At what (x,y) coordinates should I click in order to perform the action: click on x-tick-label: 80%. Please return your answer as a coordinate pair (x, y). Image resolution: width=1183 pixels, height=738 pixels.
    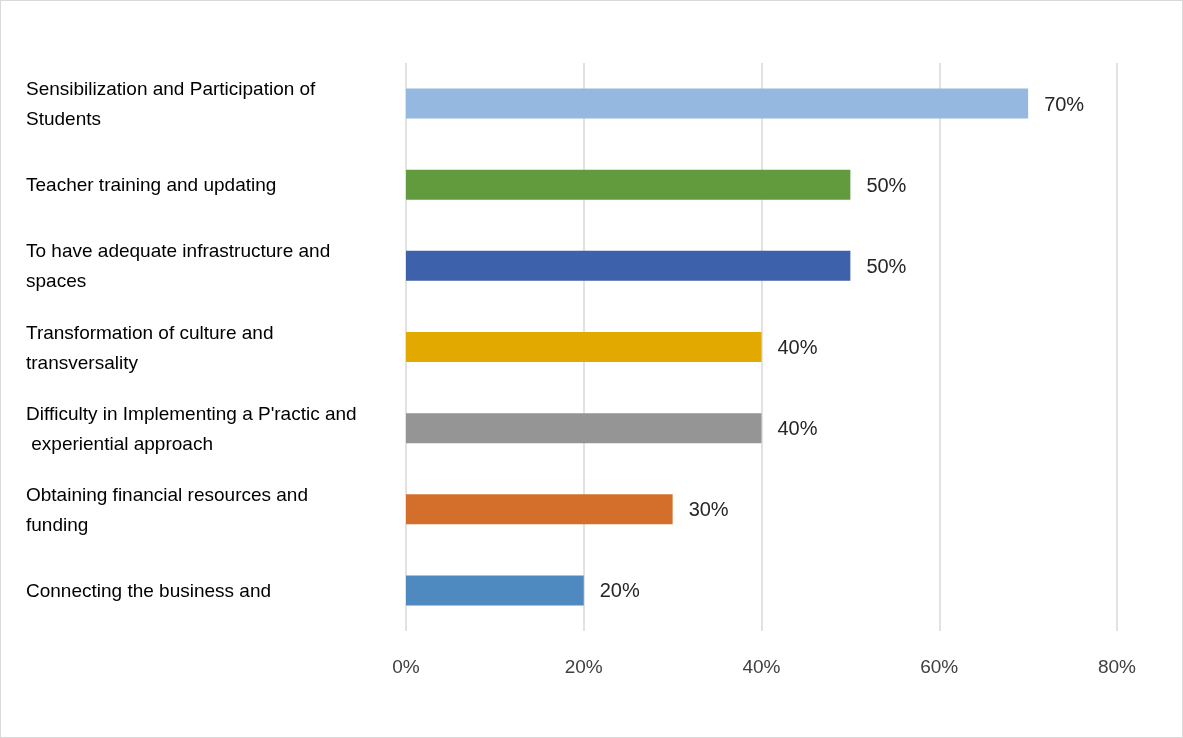
    Looking at the image, I should click on (1117, 666).